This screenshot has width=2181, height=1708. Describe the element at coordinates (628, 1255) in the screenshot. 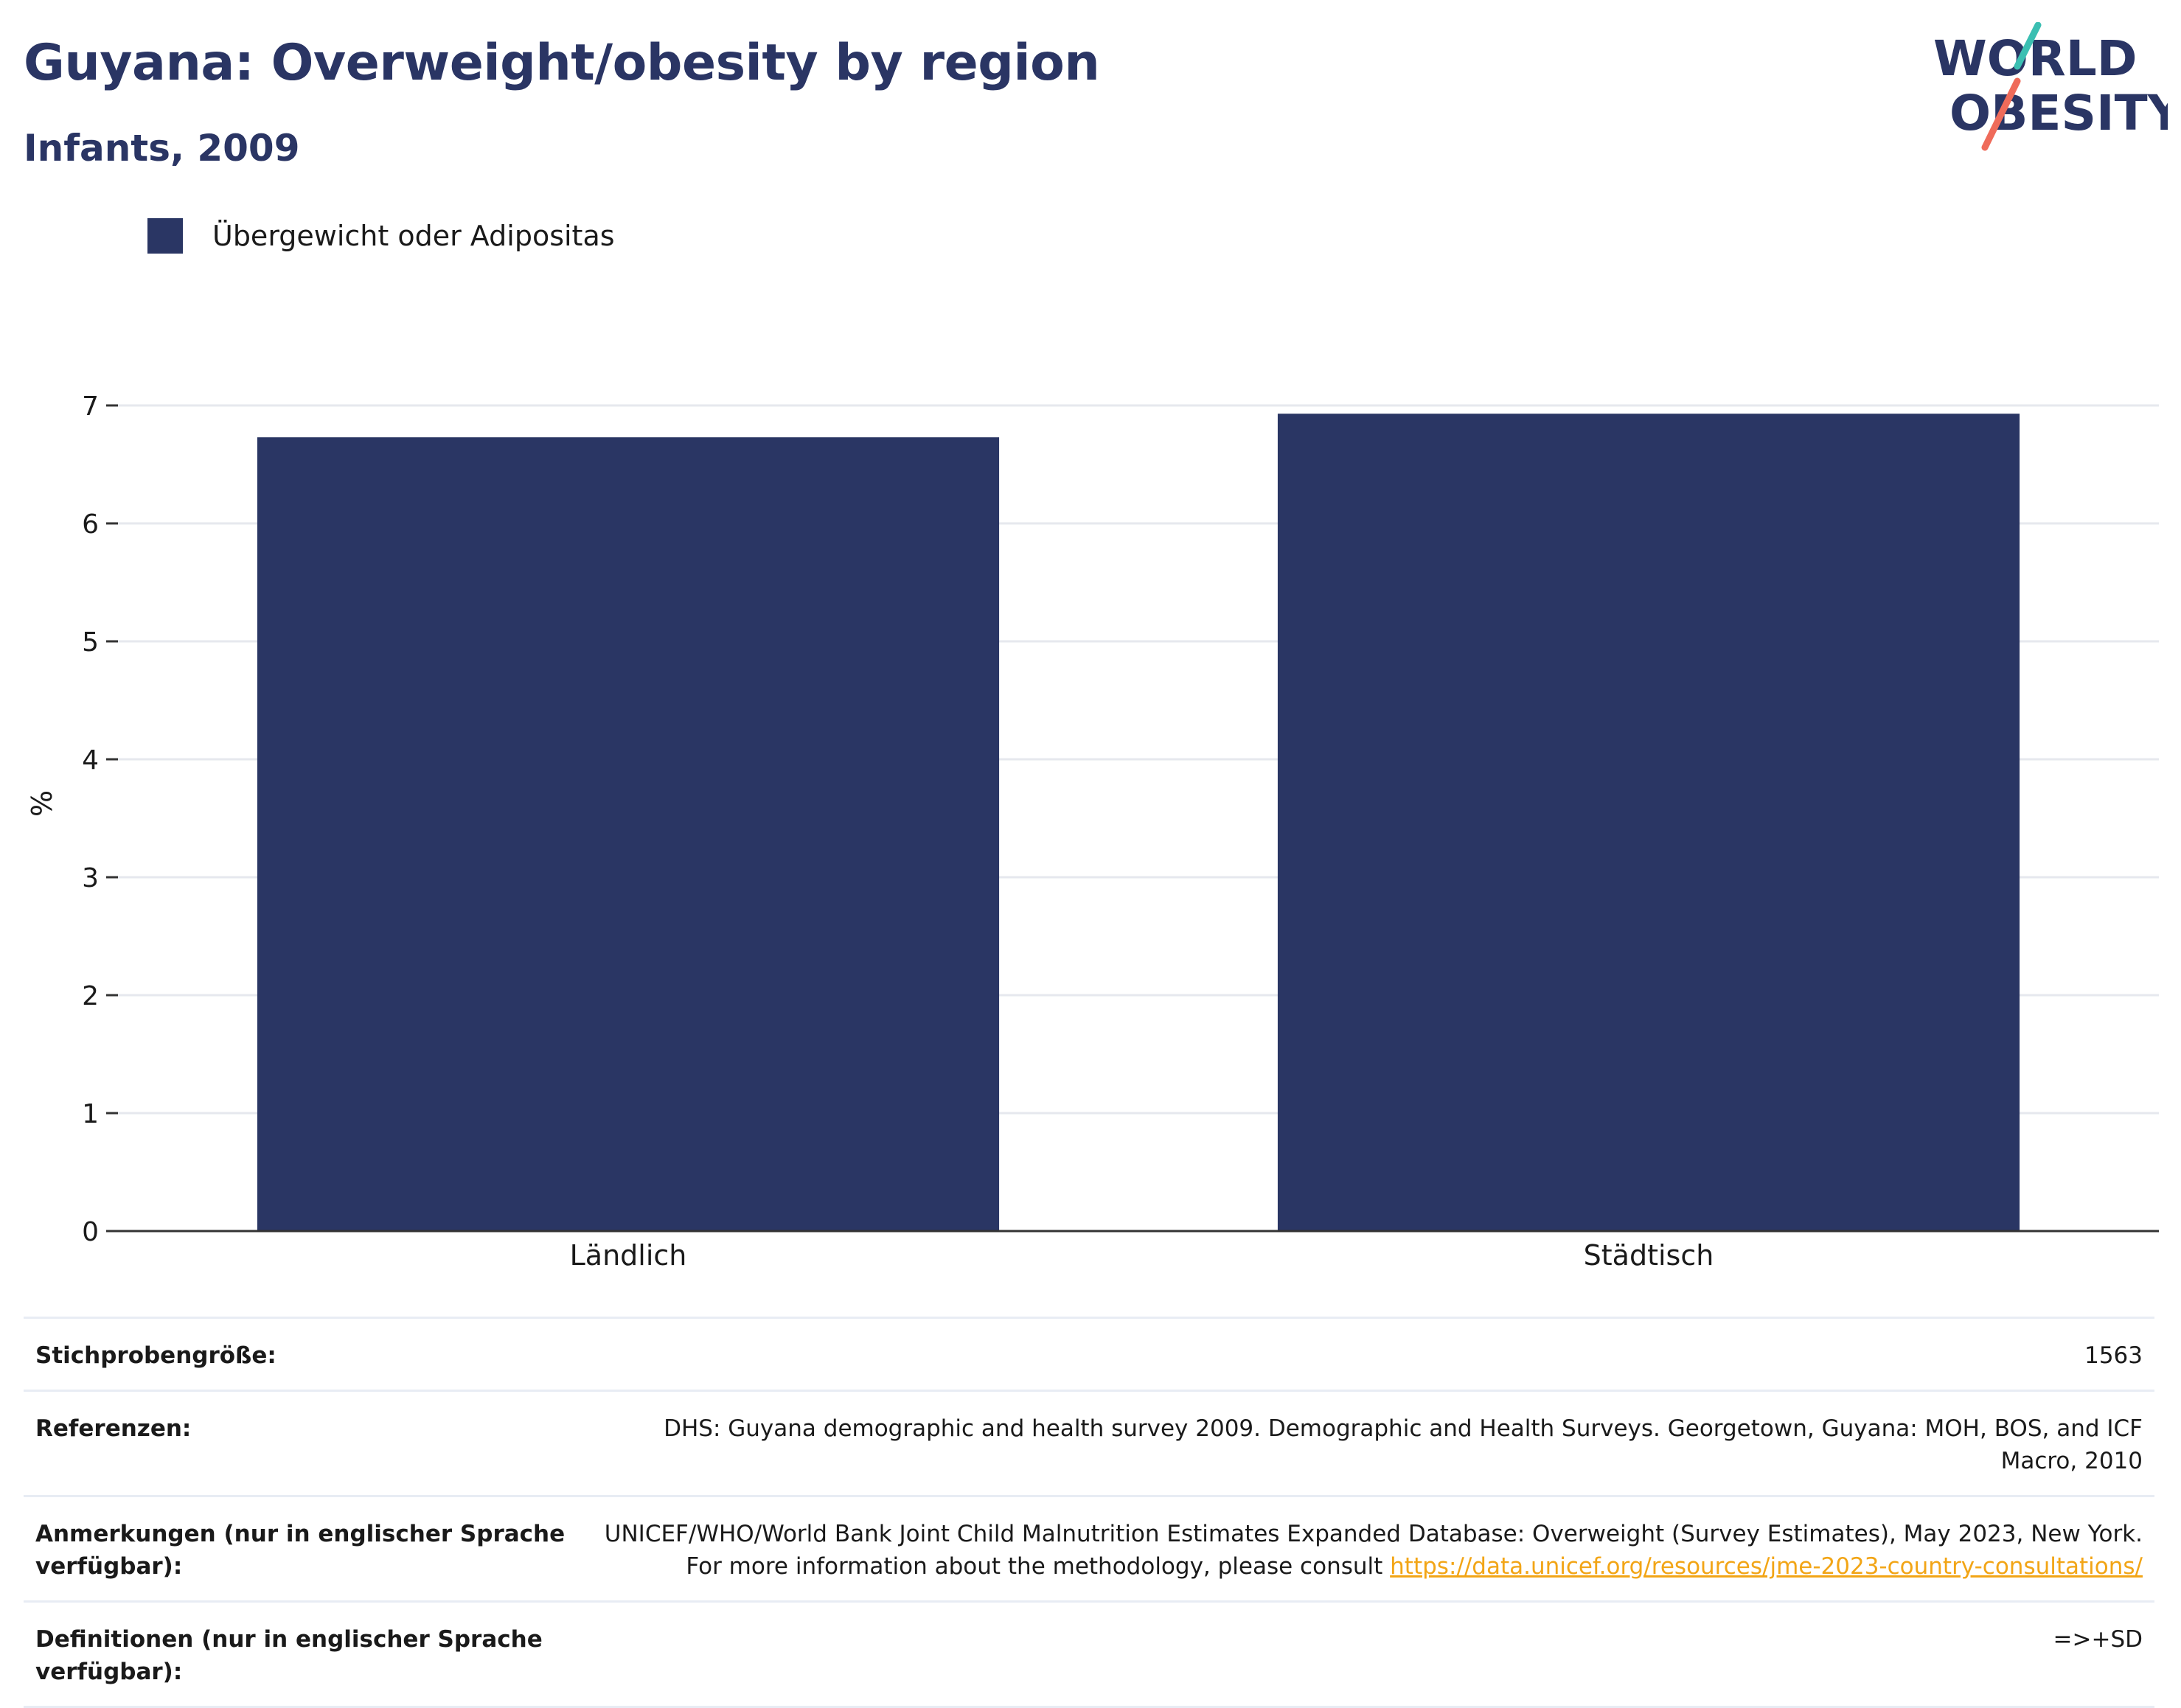

I see `x-tick-label: Ländlich` at that location.